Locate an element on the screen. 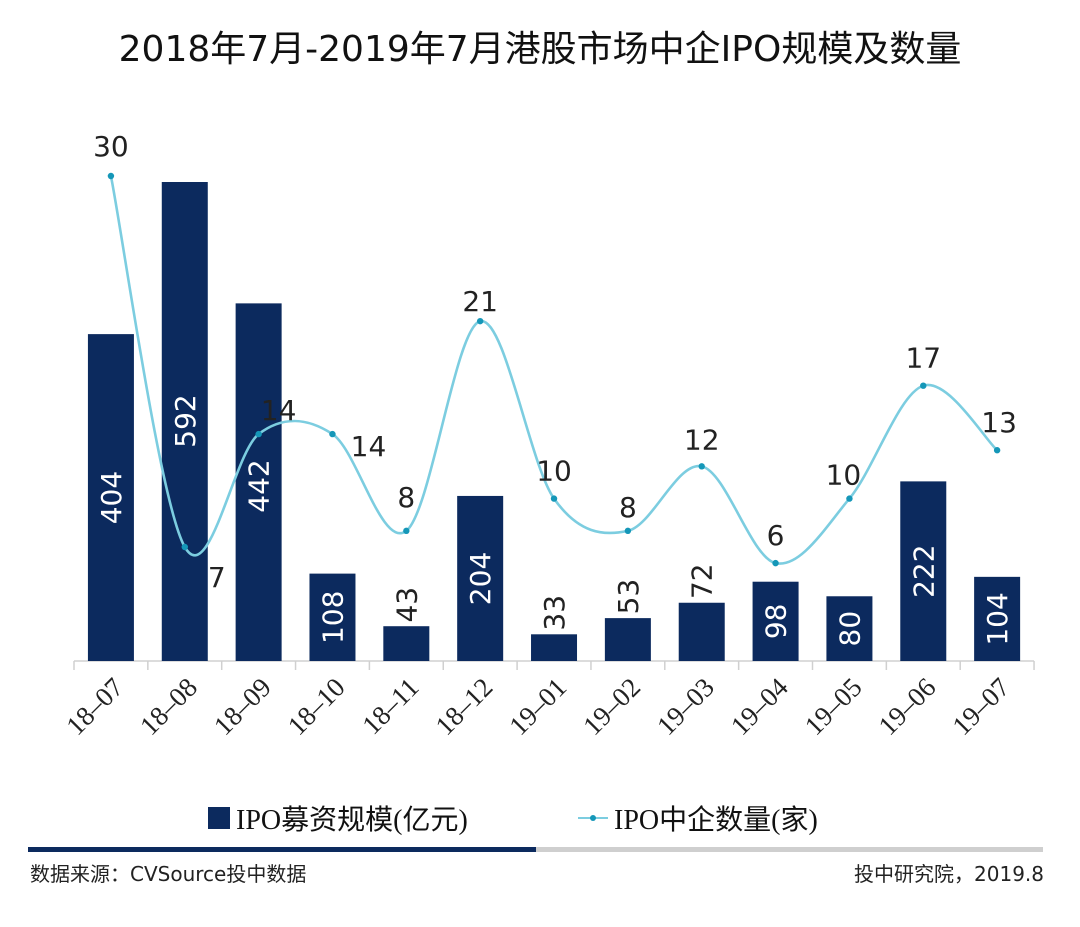  x-tick-label: 19–01 is located at coordinates (537, 706).